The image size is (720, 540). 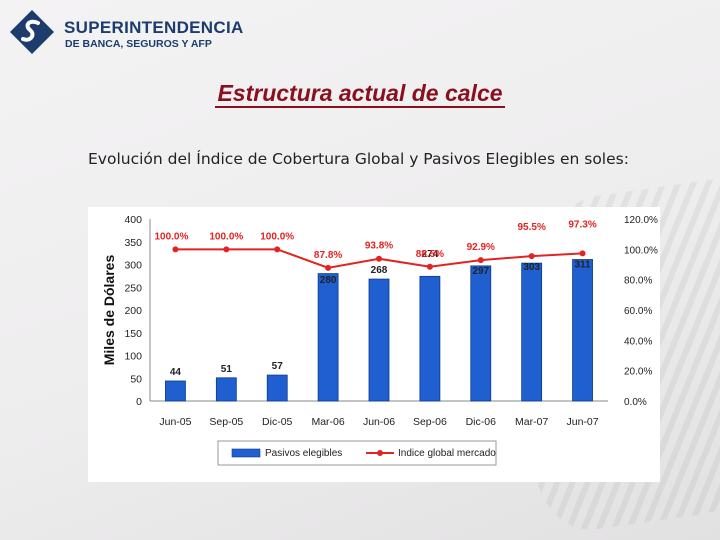 I want to click on y-tick-label: 400, so click(x=133, y=220).